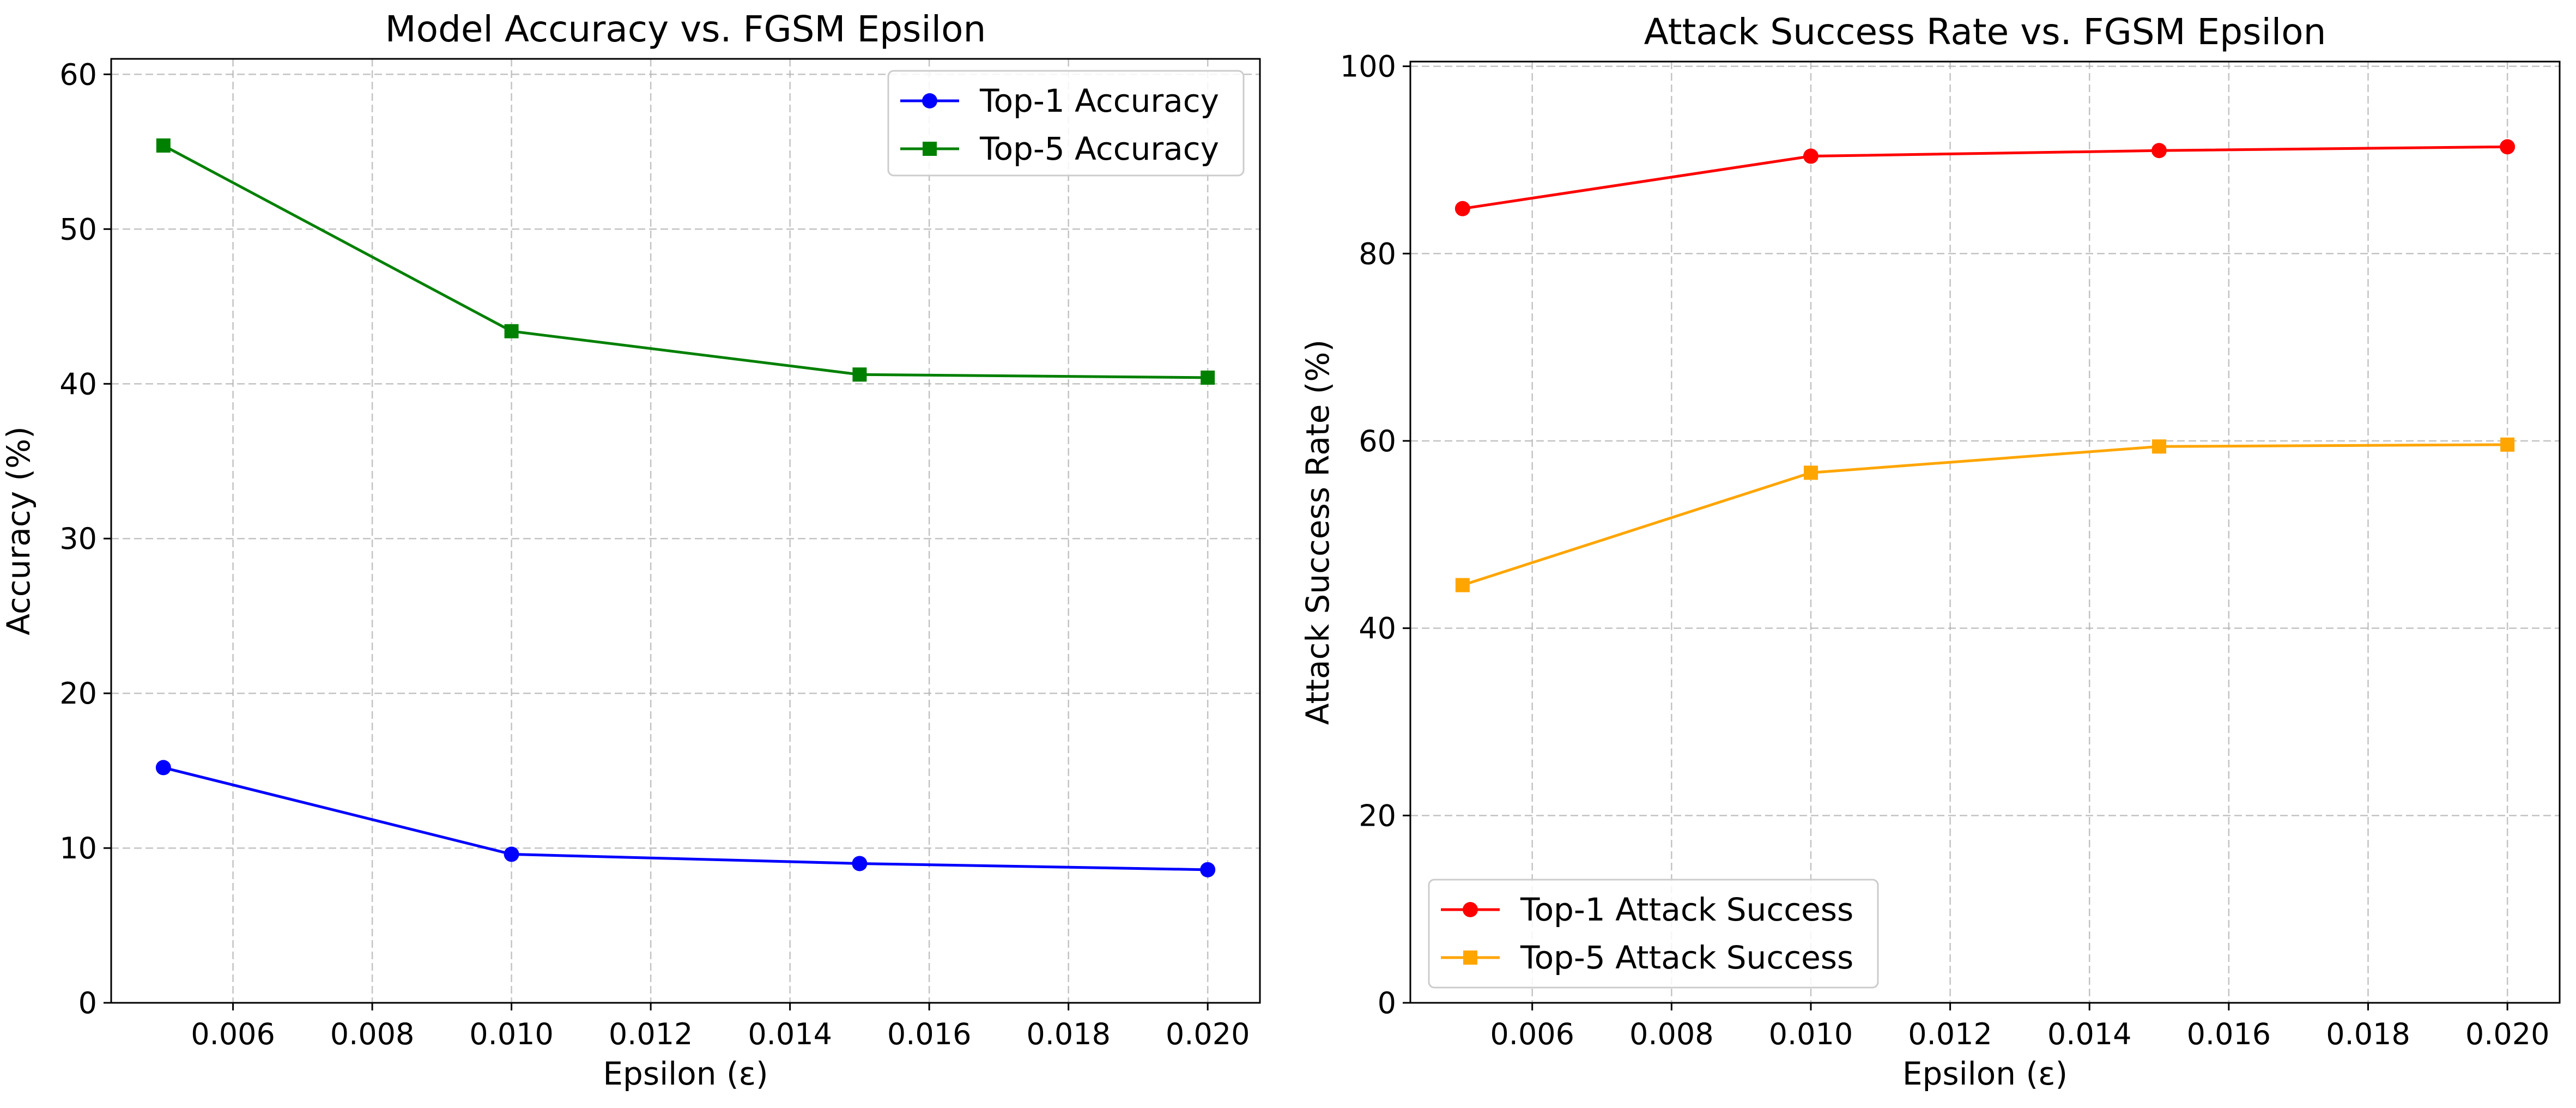 The width and height of the screenshot is (2576, 1108). Describe the element at coordinates (78, 848) in the screenshot. I see `y-tick-label: 10` at that location.